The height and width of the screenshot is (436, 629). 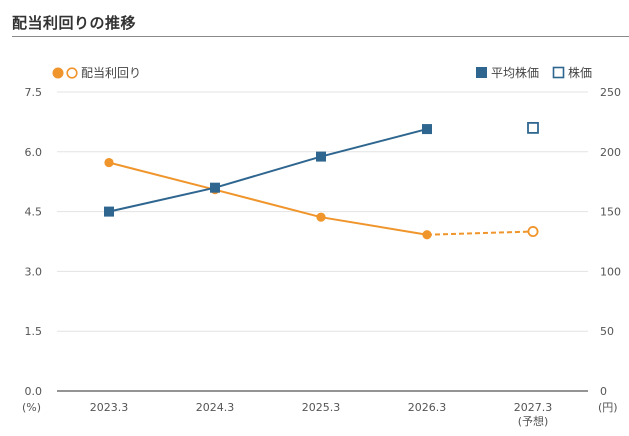 What do you see at coordinates (427, 407) in the screenshot?
I see `x-axis-tick-label: 2026.3` at bounding box center [427, 407].